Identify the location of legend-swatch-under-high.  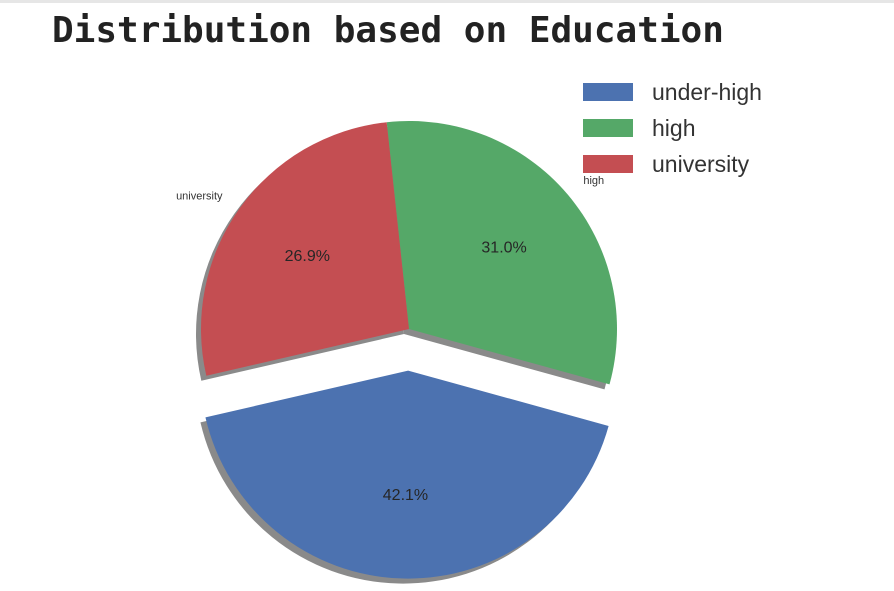
(608, 92).